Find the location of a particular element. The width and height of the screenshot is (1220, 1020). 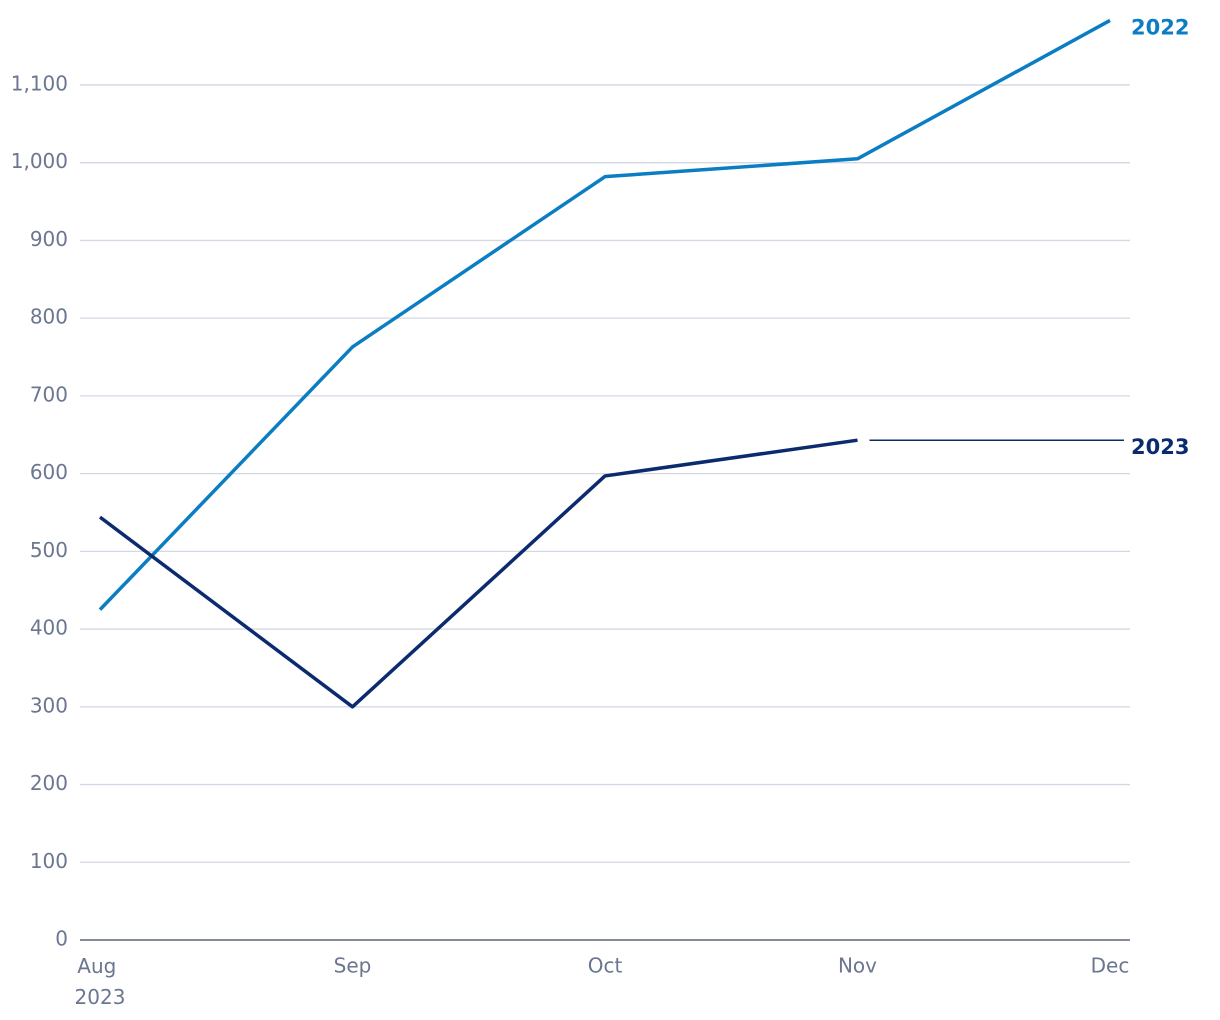

y-tick-label: 0 is located at coordinates (61, 939).